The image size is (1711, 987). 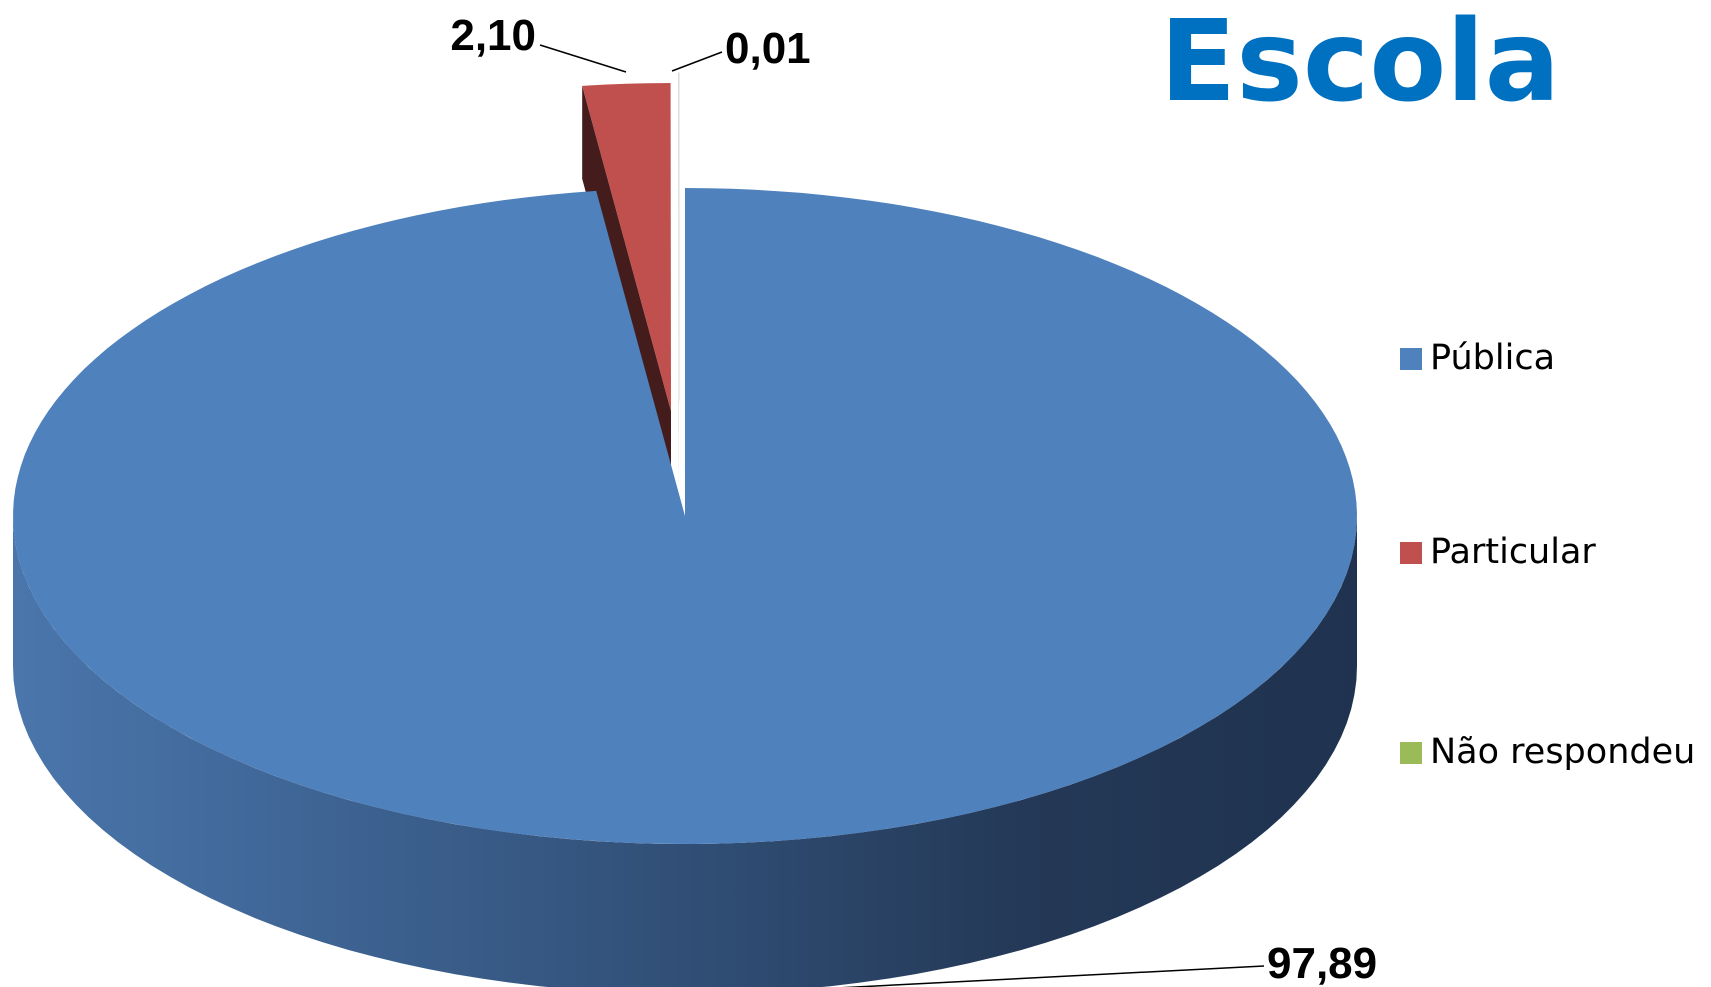 I want to click on legend-item-1: Particular, so click(x=1498, y=552).